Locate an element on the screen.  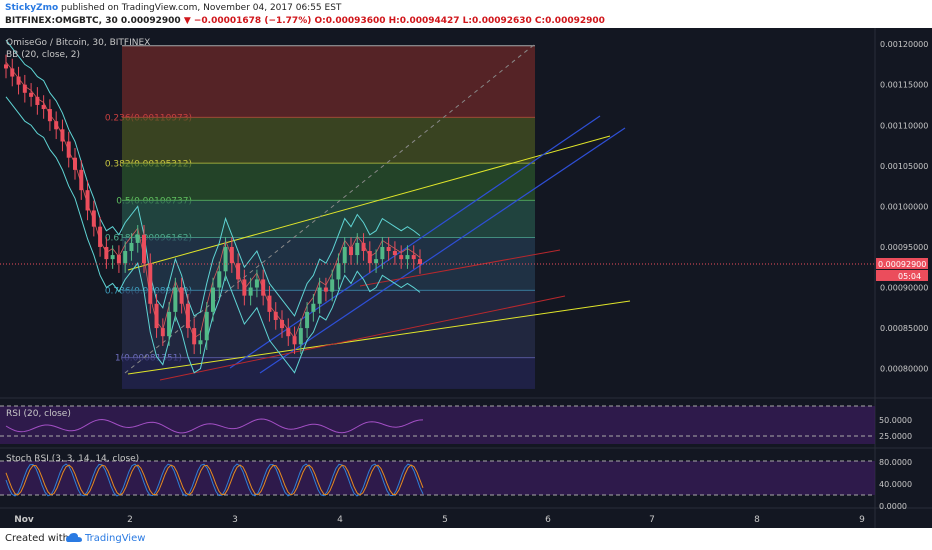
symbol-label: BITFINEX:OMGBTC, 30 is located at coordinates (61, 21).